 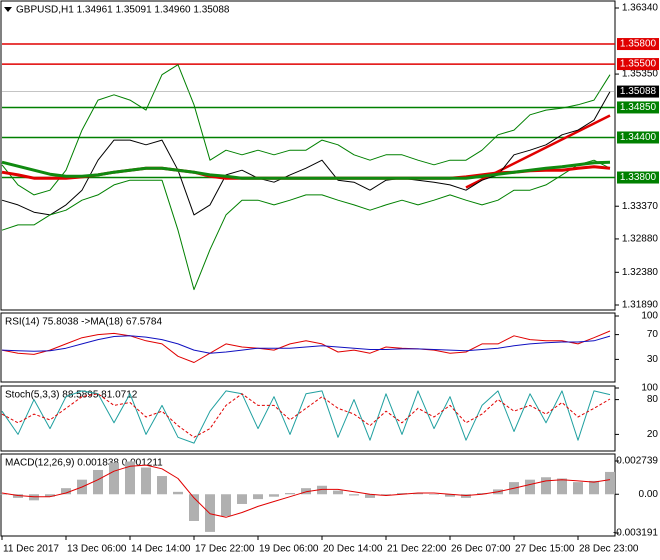 What do you see at coordinates (225, 549) in the screenshot?
I see `x-tick-label: 17 Dec 22:00` at bounding box center [225, 549].